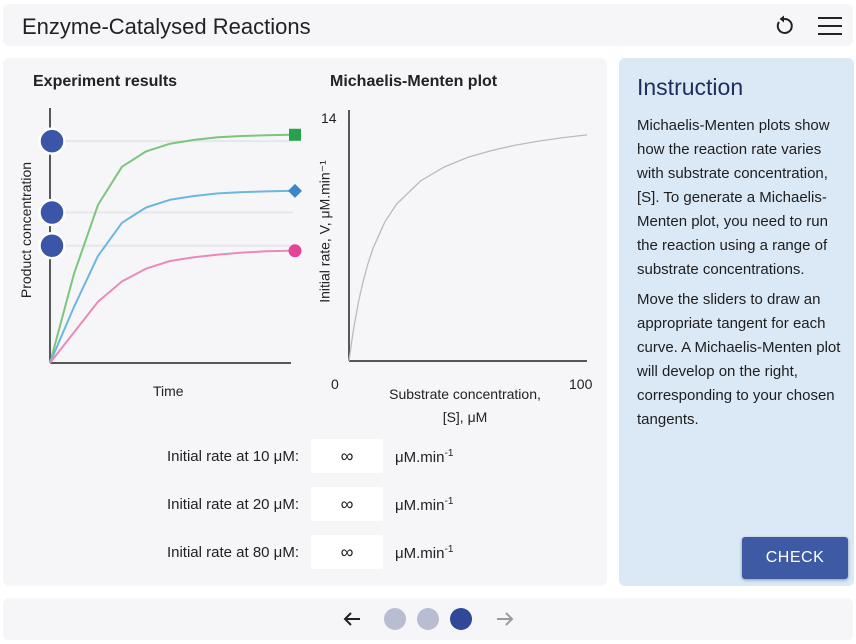 Image resolution: width=856 pixels, height=644 pixels. I want to click on rate-unit-text-20: μM.min, so click(420, 505).